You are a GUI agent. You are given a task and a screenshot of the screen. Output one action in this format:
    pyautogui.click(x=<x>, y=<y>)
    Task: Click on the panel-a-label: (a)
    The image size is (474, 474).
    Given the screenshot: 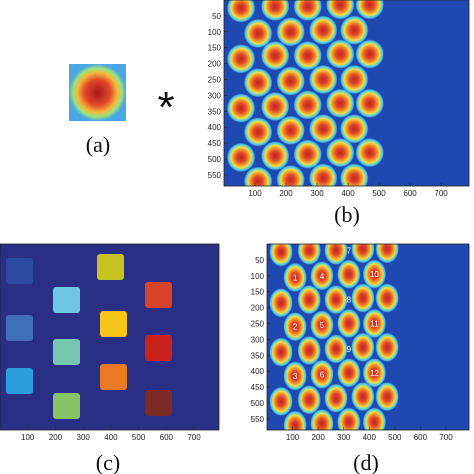 What is the action you would take?
    pyautogui.click(x=98, y=144)
    